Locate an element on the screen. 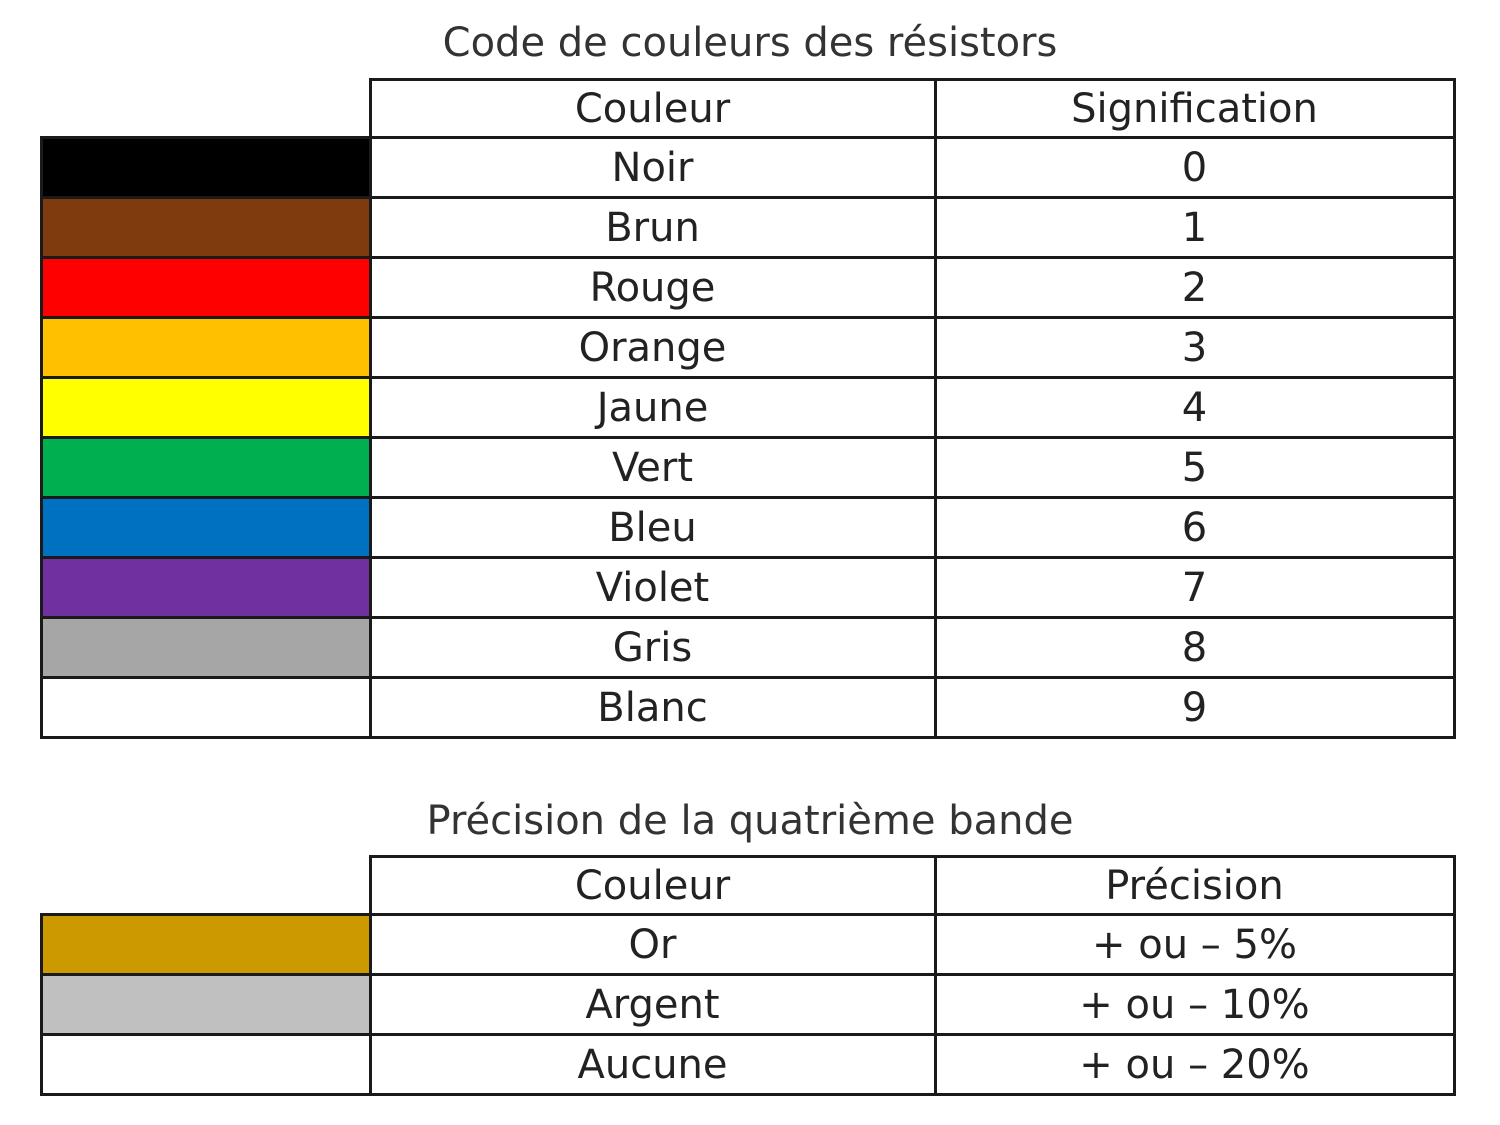  table-row: Jaune 4 is located at coordinates (748, 407).